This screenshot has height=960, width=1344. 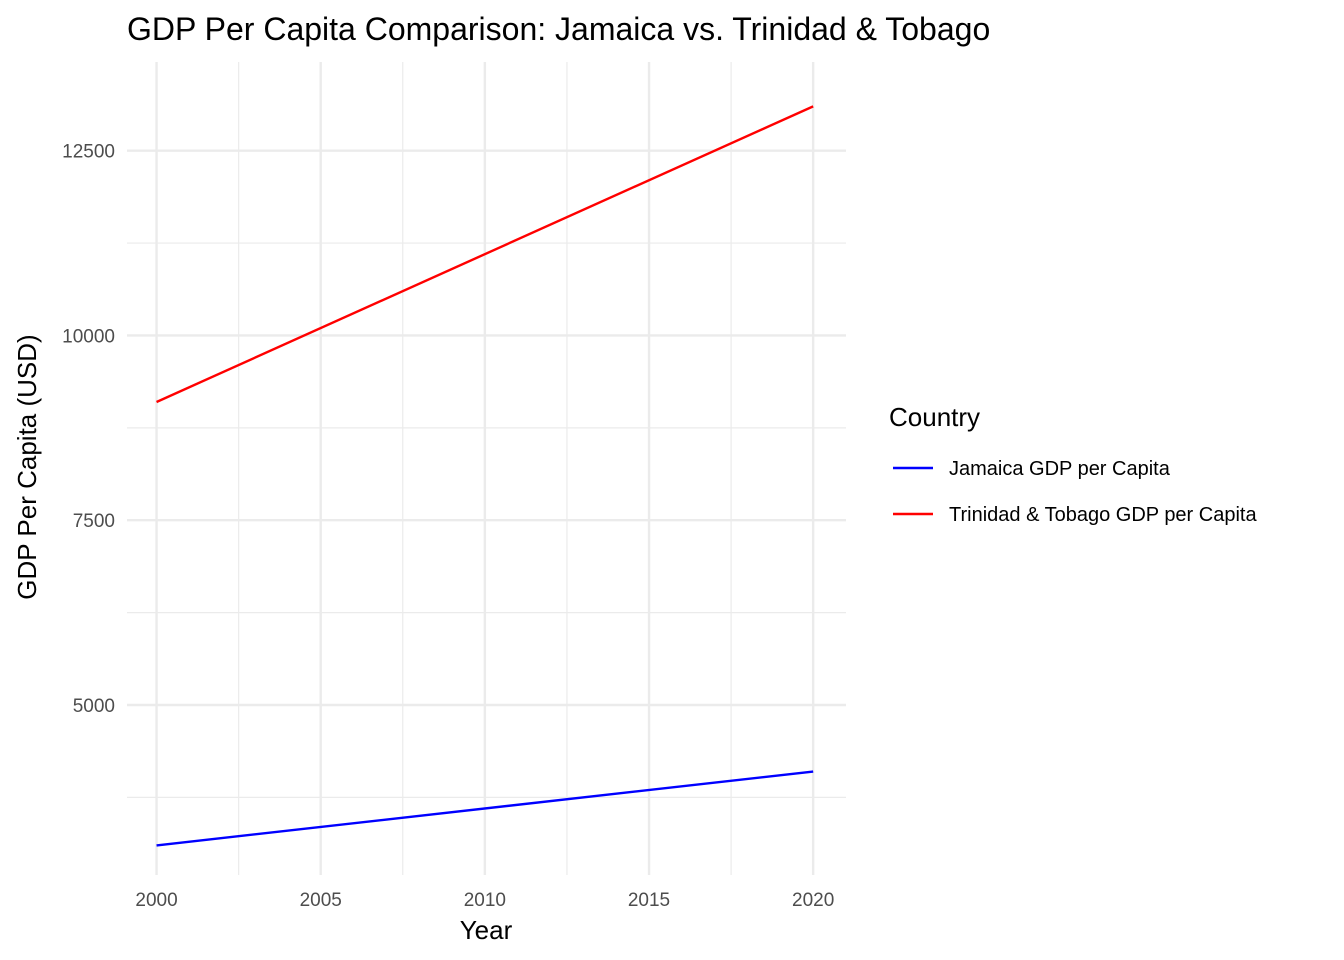 I want to click on y-axis-ticks: 5000 7500 10000 12500, so click(x=88, y=429).